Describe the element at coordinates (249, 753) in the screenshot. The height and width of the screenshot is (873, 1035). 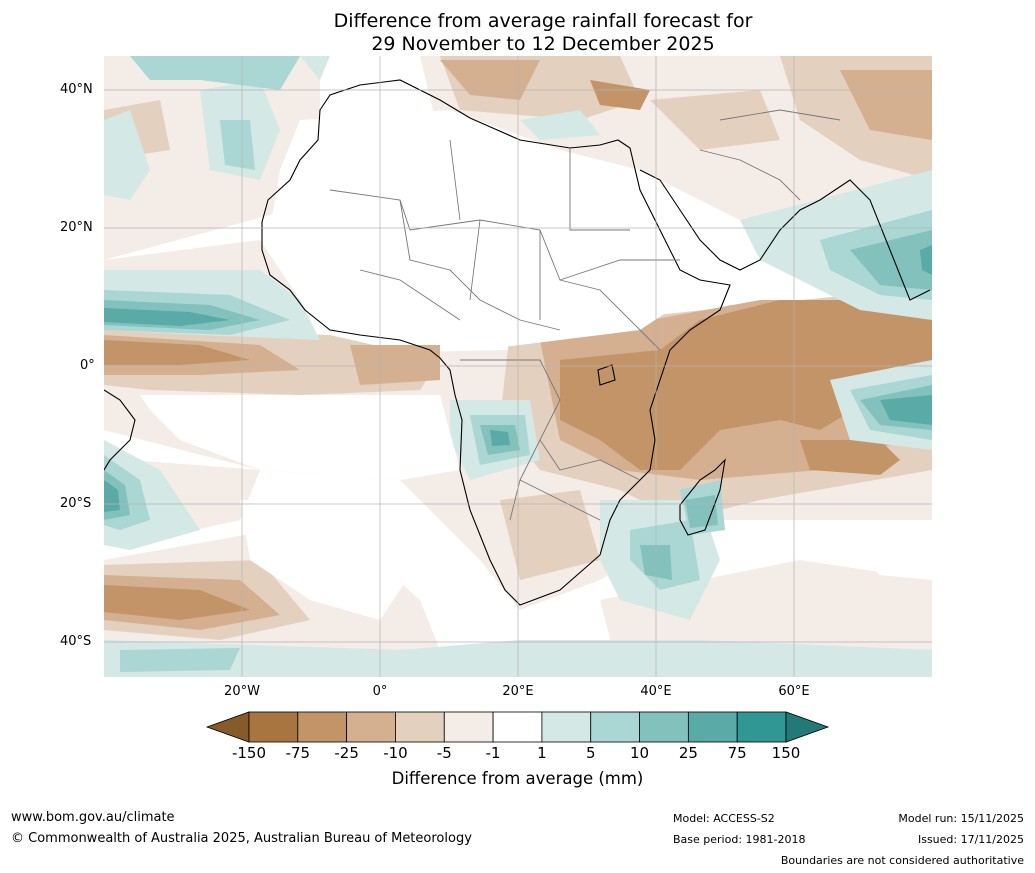
I see `colorbar-tick-label: -150` at that location.